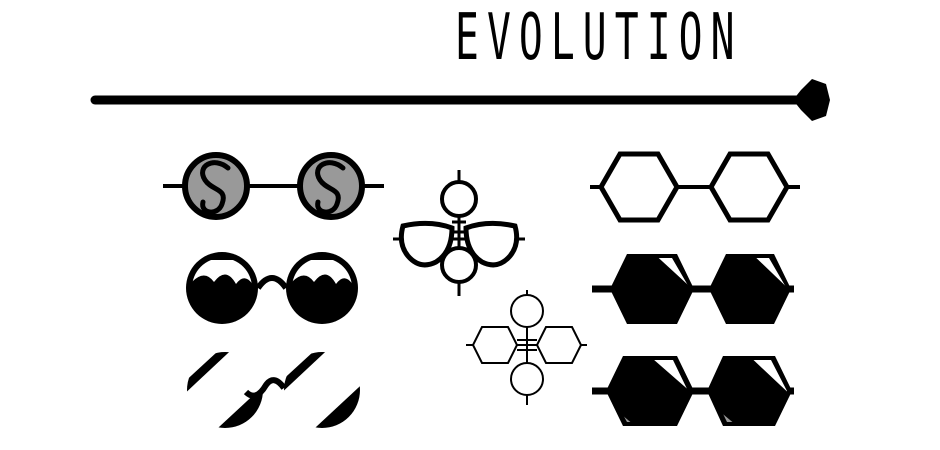 This screenshot has width=940, height=450. What do you see at coordinates (526, 347) in the screenshot?
I see `hexagon-evolution-icon` at bounding box center [526, 347].